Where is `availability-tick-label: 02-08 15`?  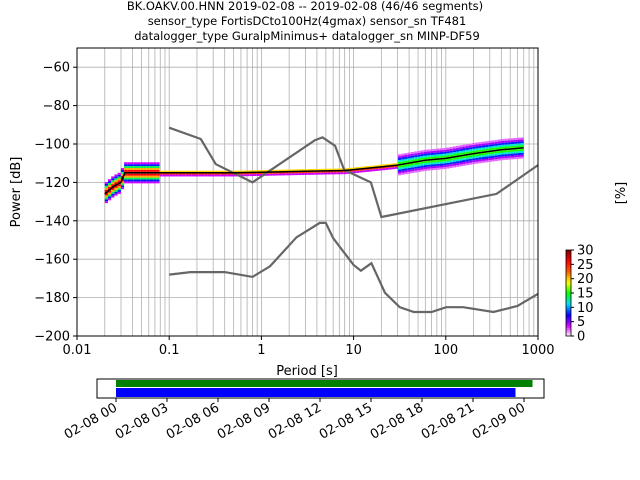 availability-tick-label: 02-08 15 is located at coordinates (346, 421).